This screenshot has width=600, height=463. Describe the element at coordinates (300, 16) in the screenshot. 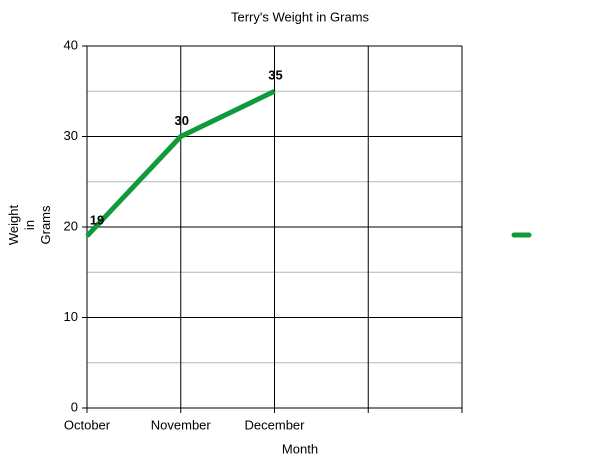

I see `chart-title: Terry's Weight in Grams` at that location.